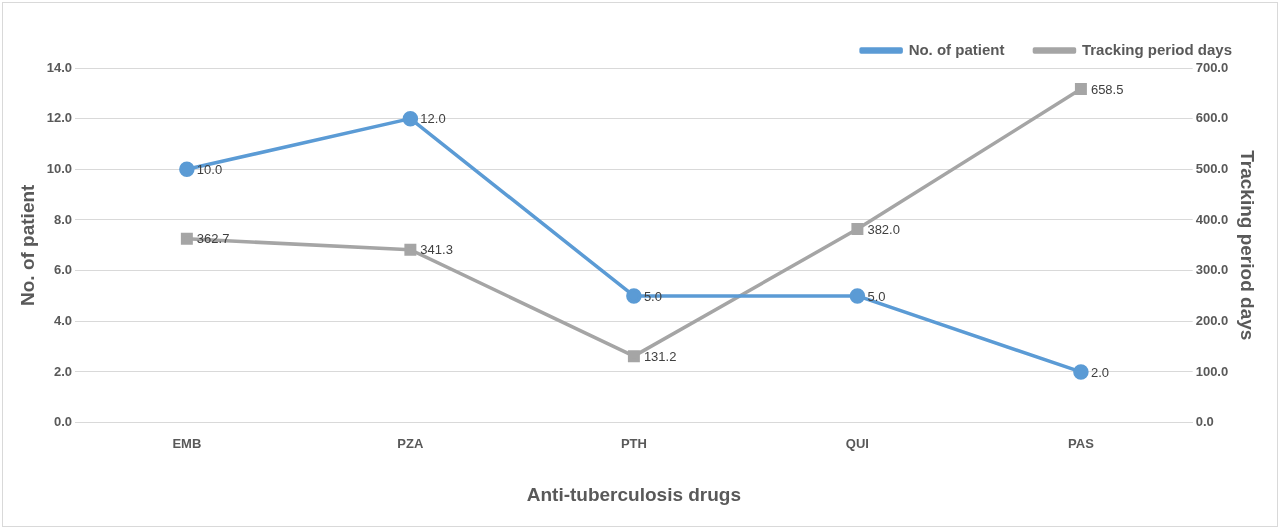 The image size is (1280, 529). What do you see at coordinates (1081, 443) in the screenshot?
I see `x-tick-label: PAS` at bounding box center [1081, 443].